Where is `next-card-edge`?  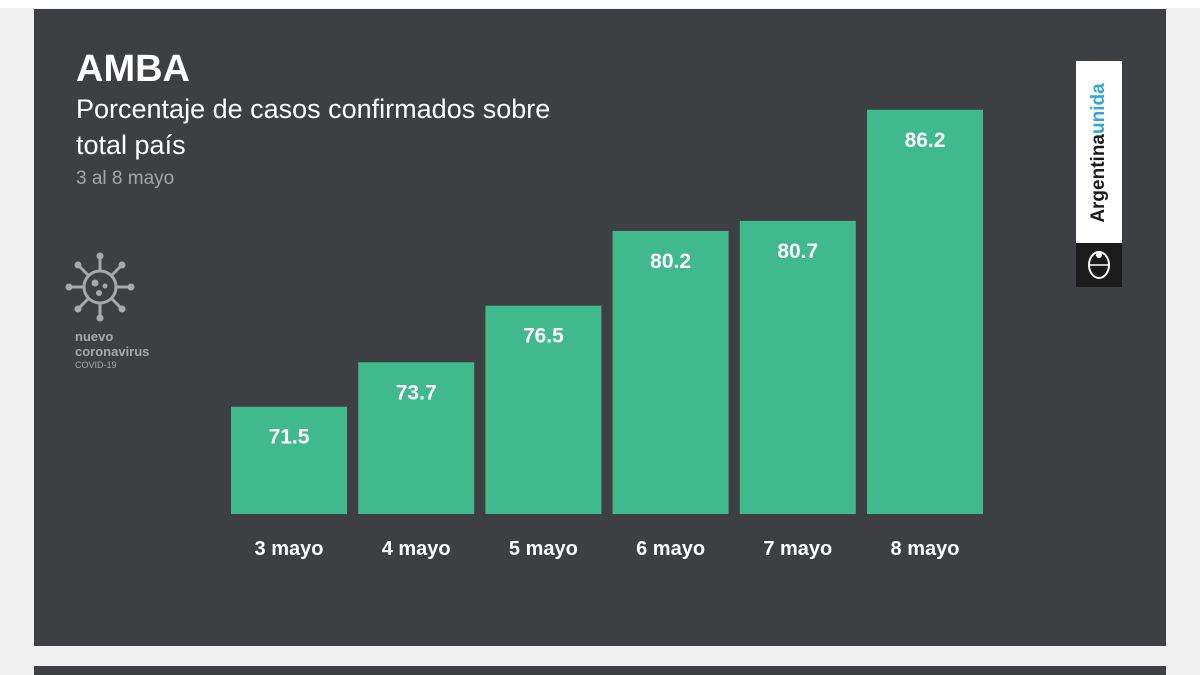 next-card-edge is located at coordinates (600, 670).